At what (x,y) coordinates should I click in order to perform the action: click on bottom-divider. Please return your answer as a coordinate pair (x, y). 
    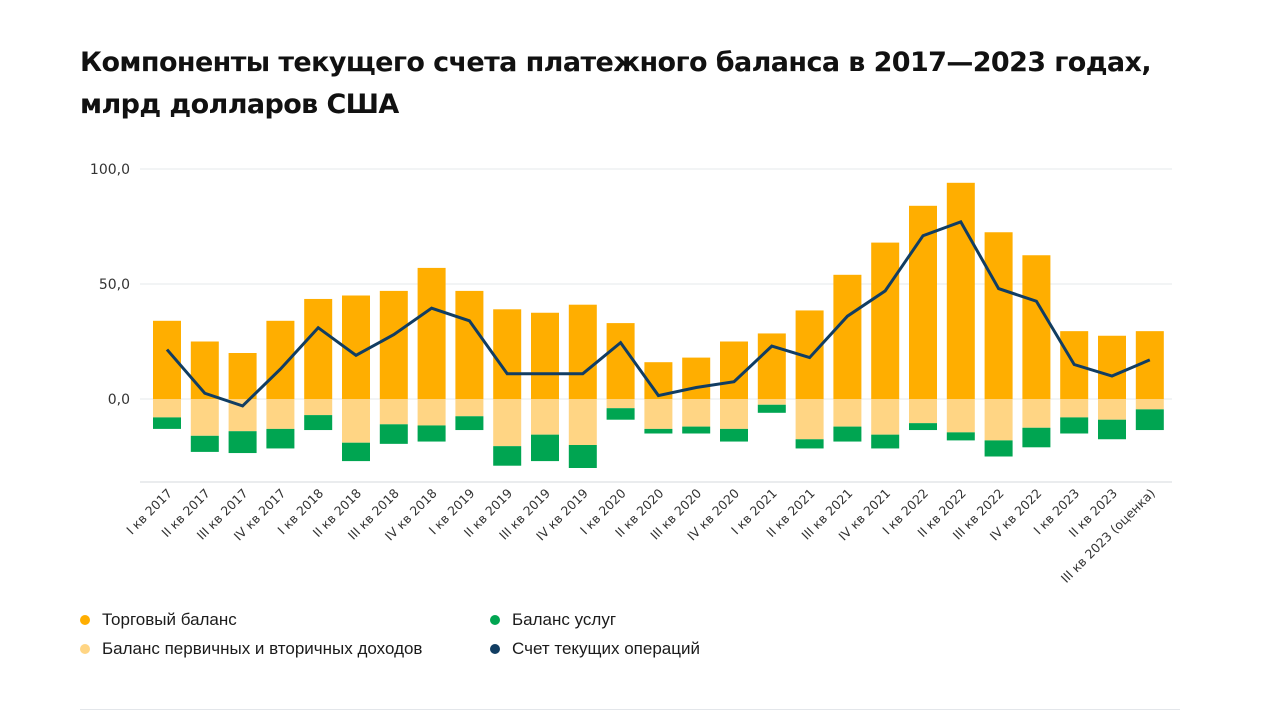
    Looking at the image, I should click on (630, 709).